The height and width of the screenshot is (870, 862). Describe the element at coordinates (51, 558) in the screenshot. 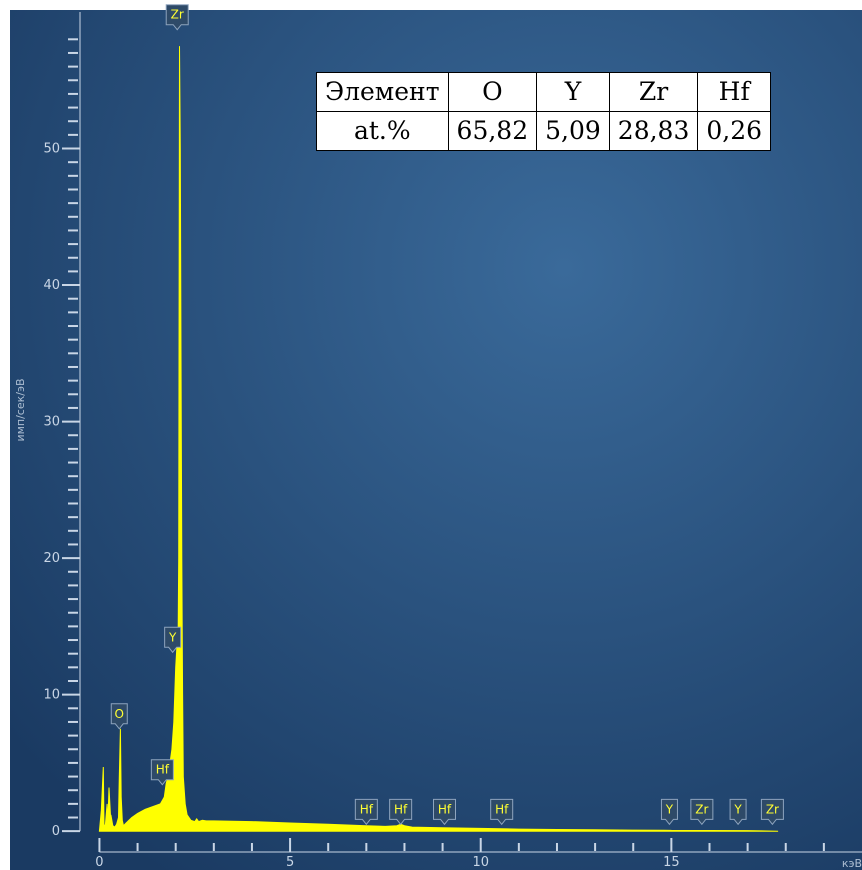

I see `y-tick-label: 20` at that location.